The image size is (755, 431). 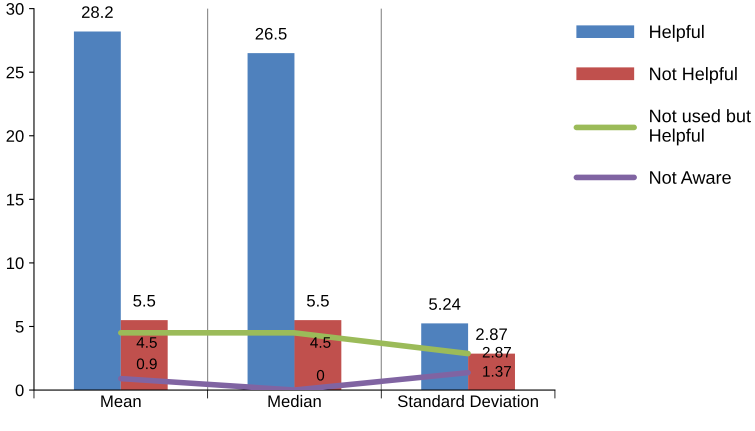 I want to click on y-tick-label: 0, so click(x=20, y=390).